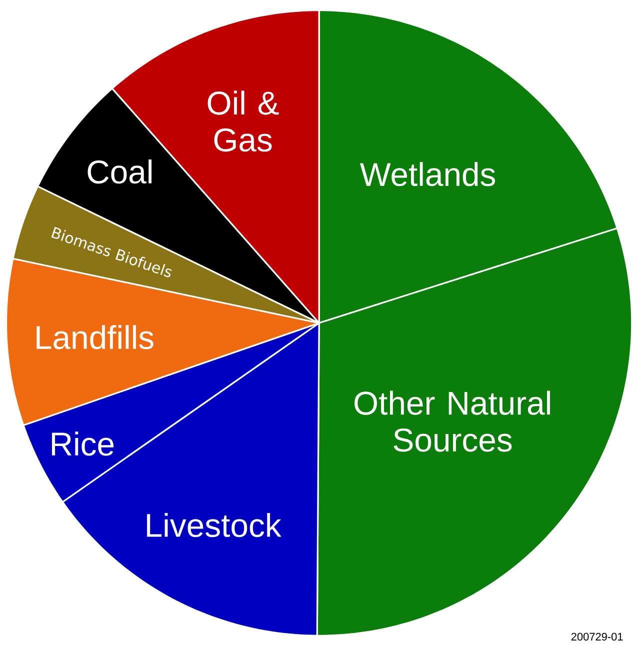  Describe the element at coordinates (597, 636) in the screenshot. I see `text: 200729-01` at that location.